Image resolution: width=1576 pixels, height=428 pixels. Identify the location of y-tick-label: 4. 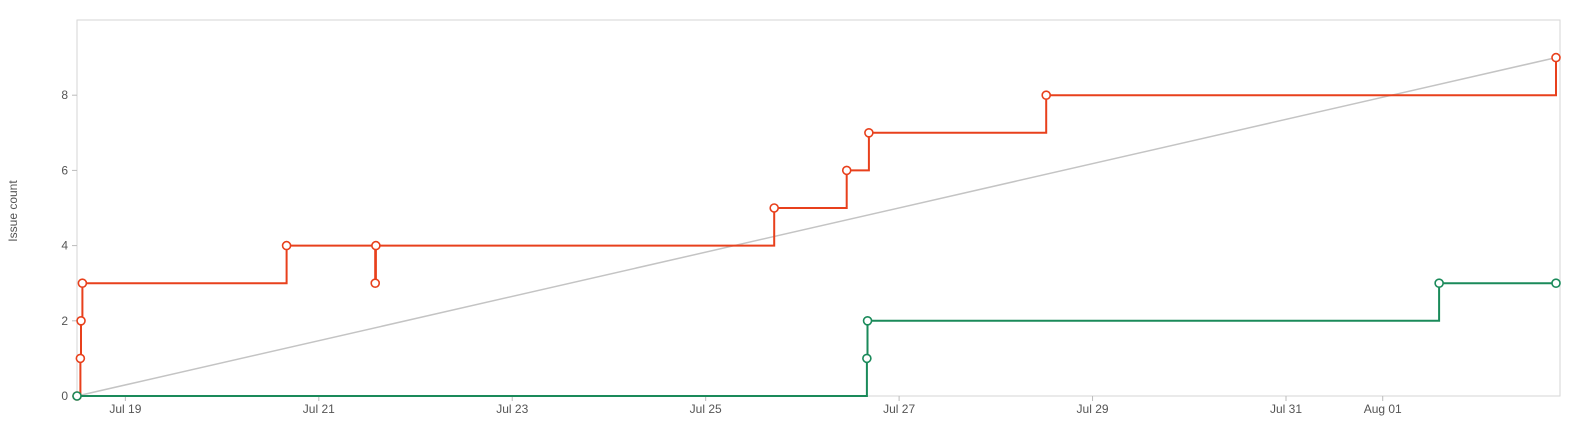
(64, 246).